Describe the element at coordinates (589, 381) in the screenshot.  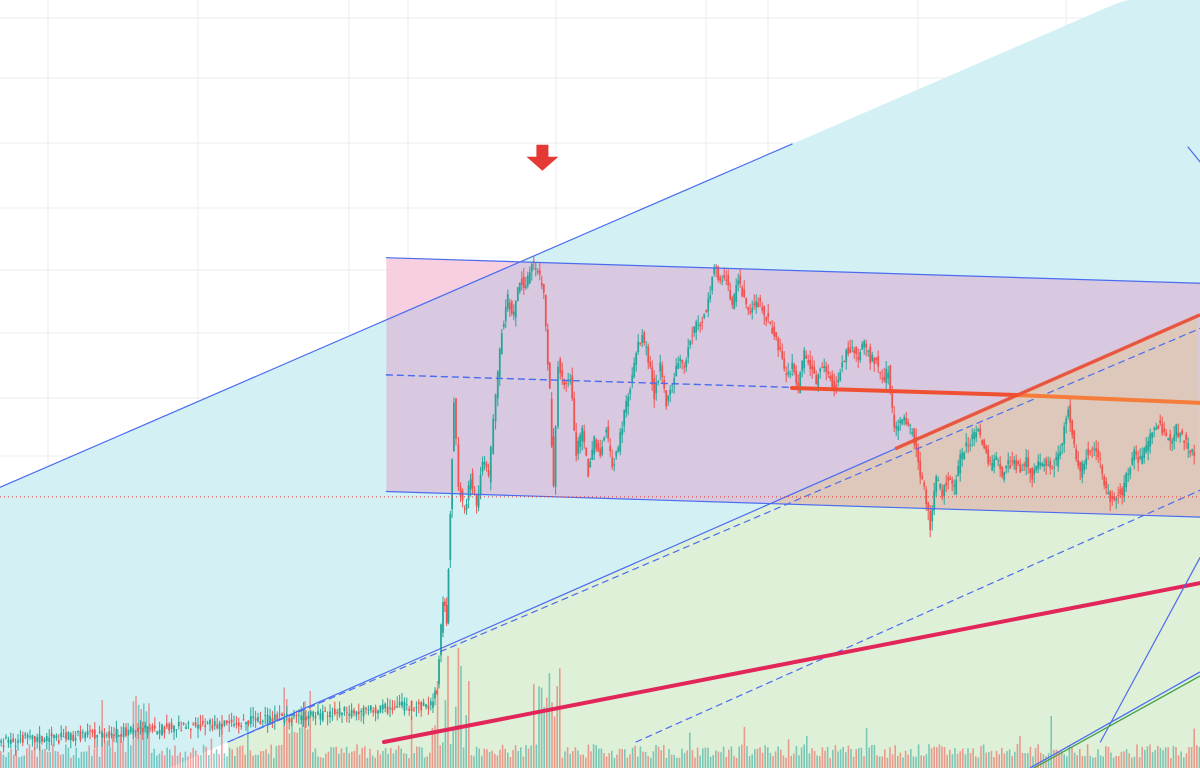
I see `rectangle-channel-mid` at that location.